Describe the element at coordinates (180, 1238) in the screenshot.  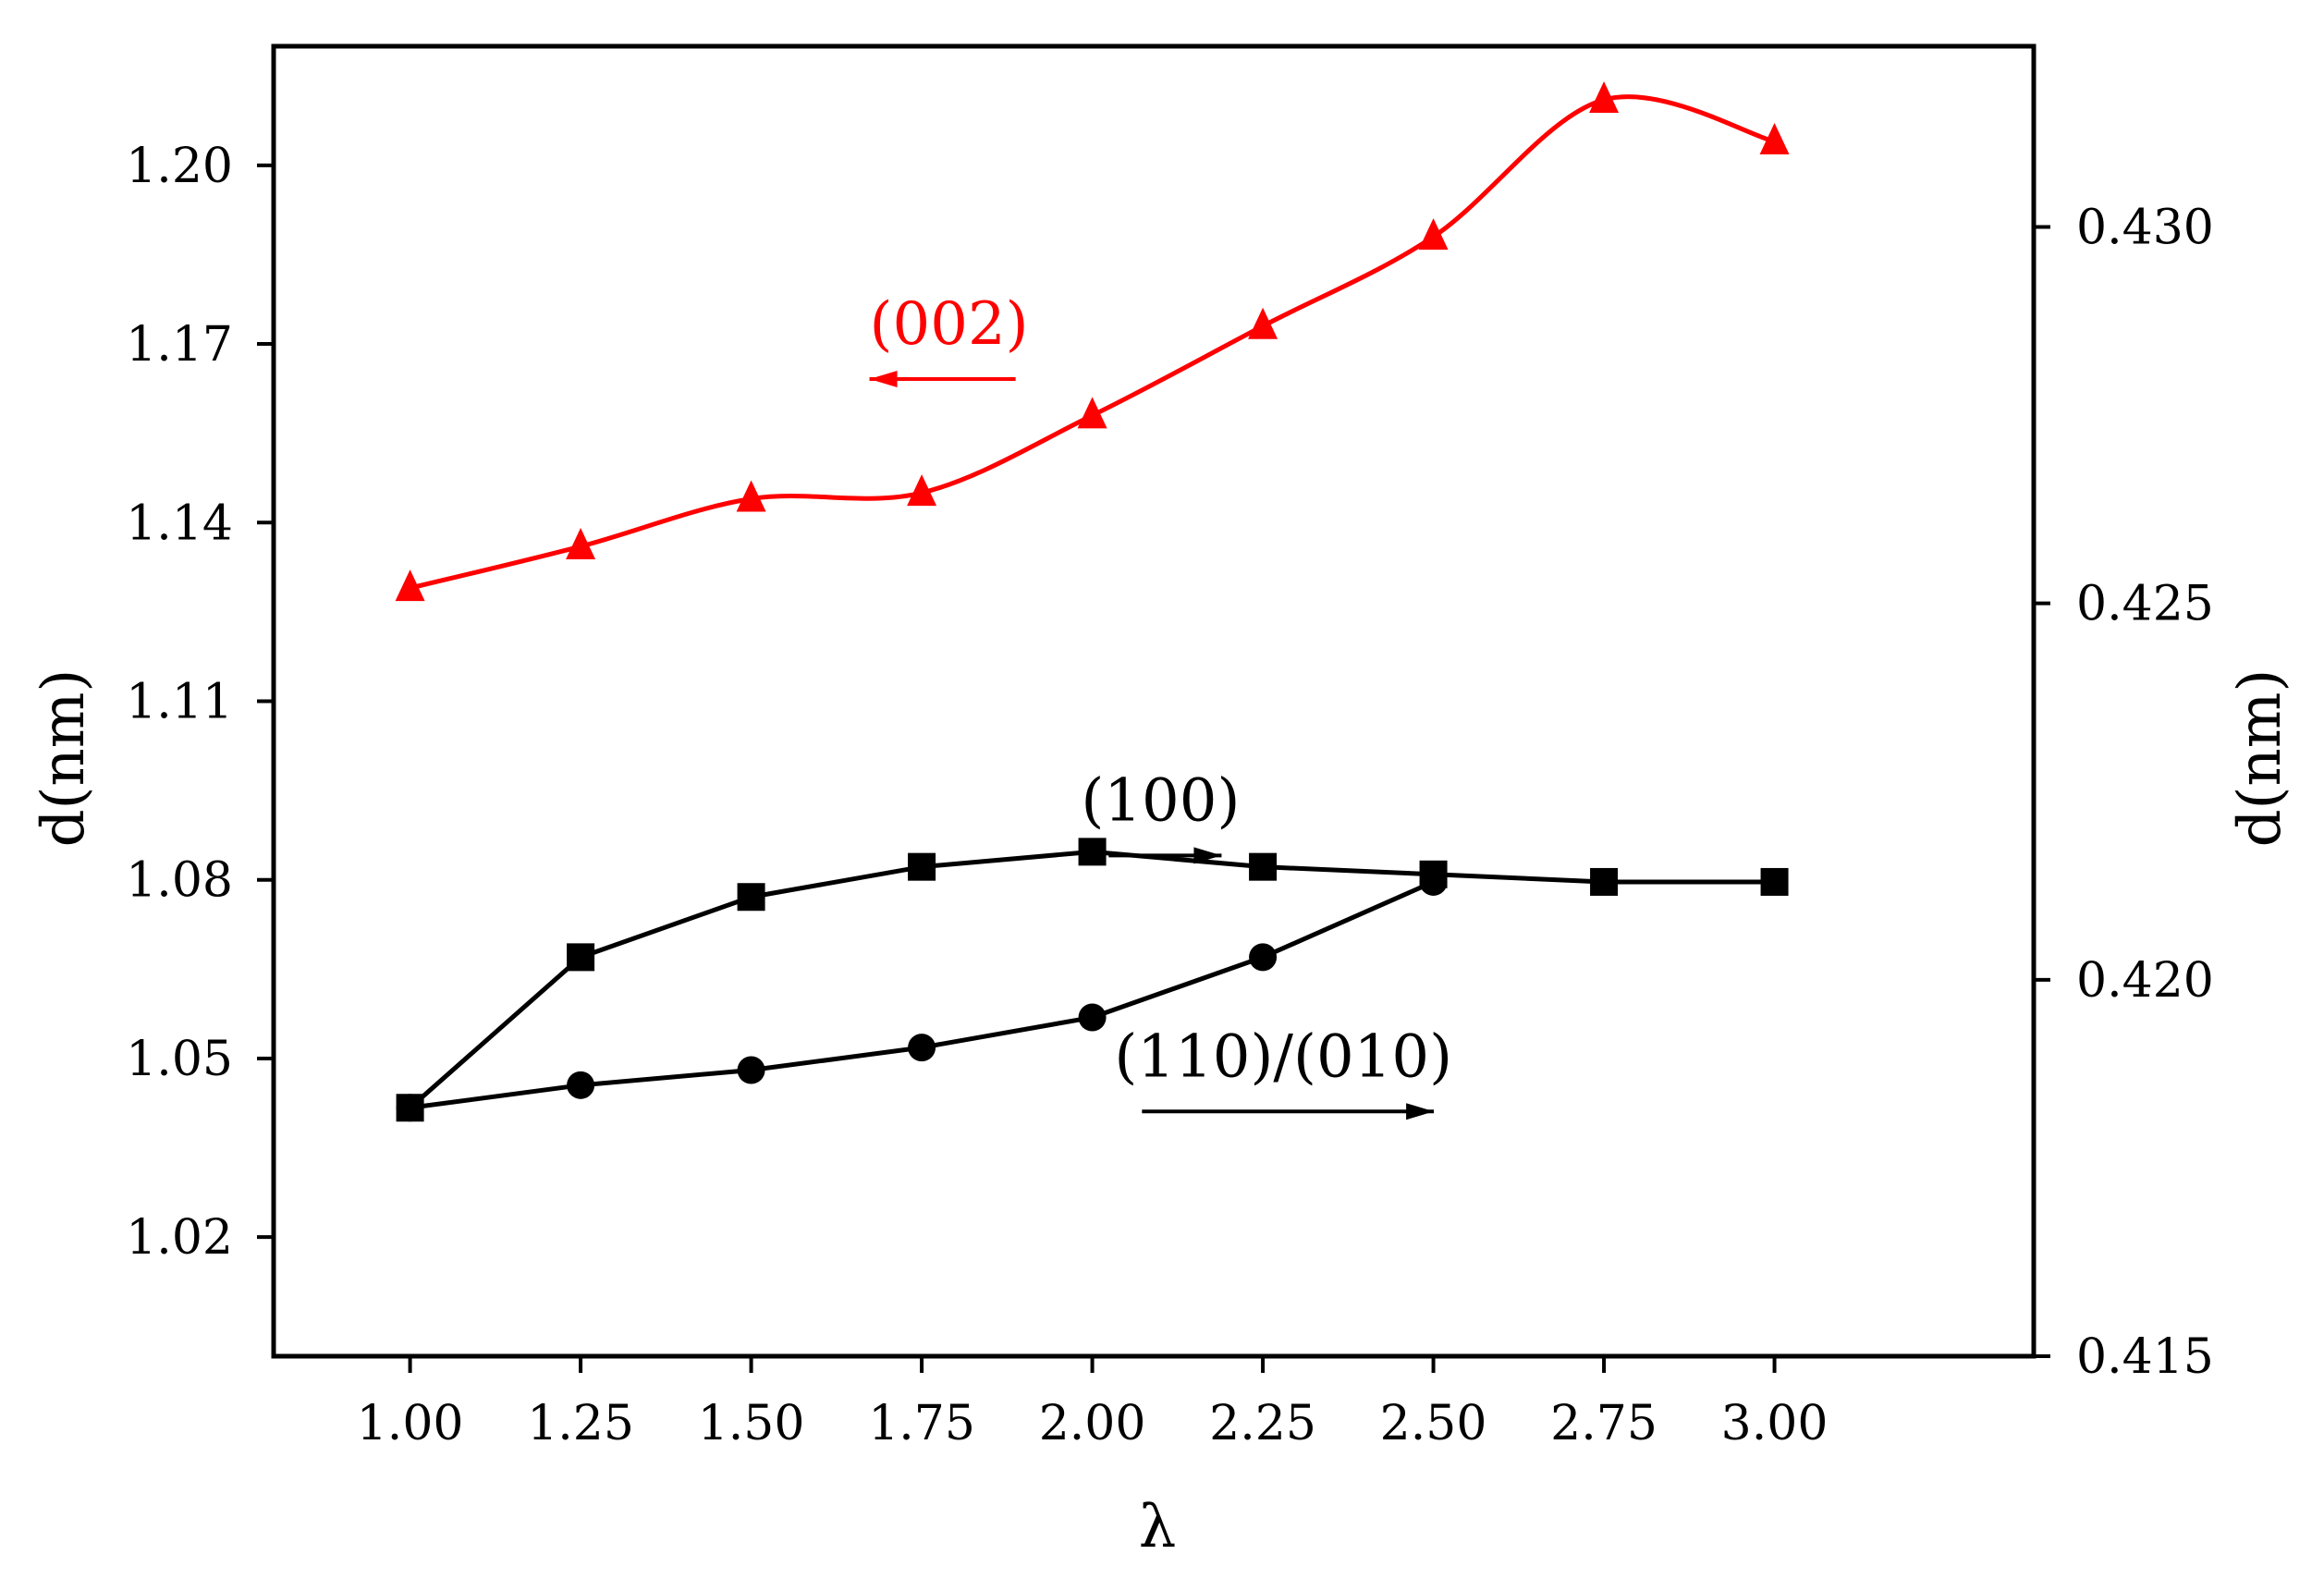
I see `y-left-tick-label: 1.02` at that location.